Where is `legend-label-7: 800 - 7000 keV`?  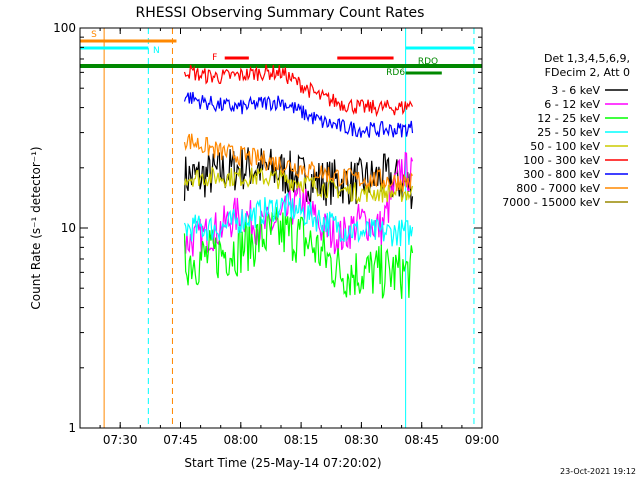 legend-label-7: 800 - 7000 keV is located at coordinates (558, 188).